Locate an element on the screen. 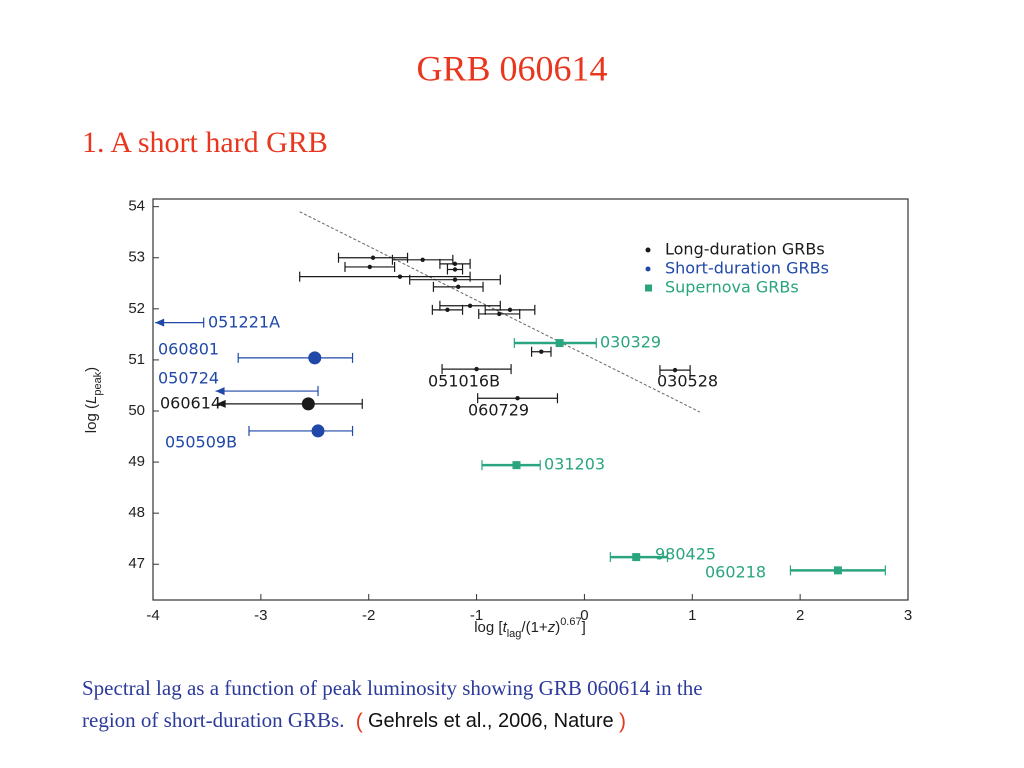 This screenshot has width=1024, height=768. point-label: 060218 is located at coordinates (735, 572).